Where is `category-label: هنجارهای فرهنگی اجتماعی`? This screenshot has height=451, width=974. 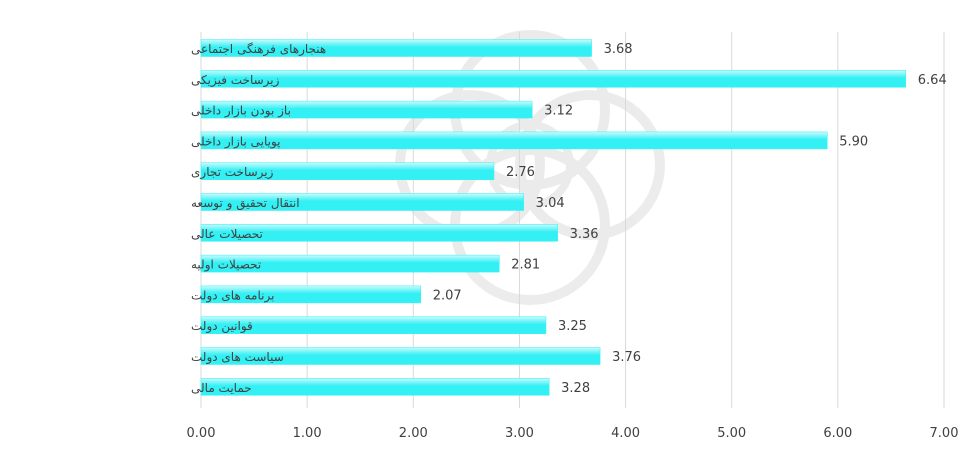
category-label: هنجارهای فرهنگی اجتماعی is located at coordinates (258, 49).